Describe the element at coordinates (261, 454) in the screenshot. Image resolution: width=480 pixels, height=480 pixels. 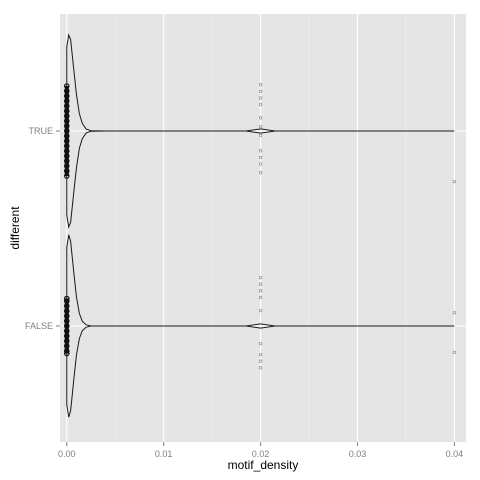
I see `x-tick-label: 0.02` at that location.